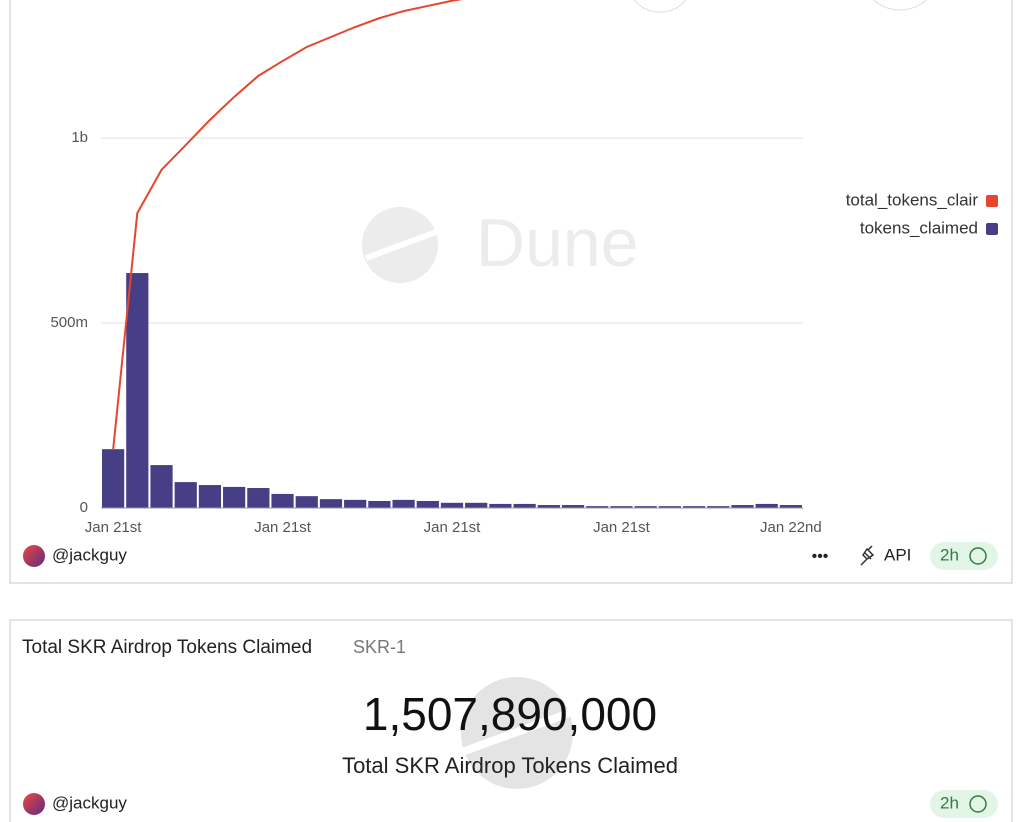 This screenshot has width=1024, height=822. What do you see at coordinates (167, 647) in the screenshot?
I see `counter-title: Total SKR Airdrop Tokens Claimed` at bounding box center [167, 647].